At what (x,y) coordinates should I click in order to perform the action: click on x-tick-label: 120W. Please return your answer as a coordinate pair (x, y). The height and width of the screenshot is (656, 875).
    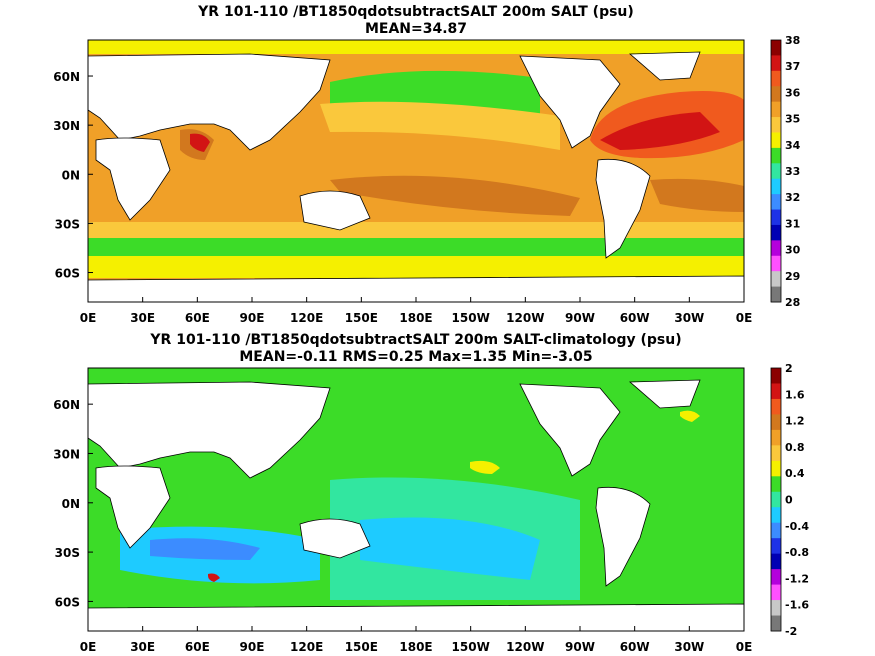
    Looking at the image, I should click on (525, 647).